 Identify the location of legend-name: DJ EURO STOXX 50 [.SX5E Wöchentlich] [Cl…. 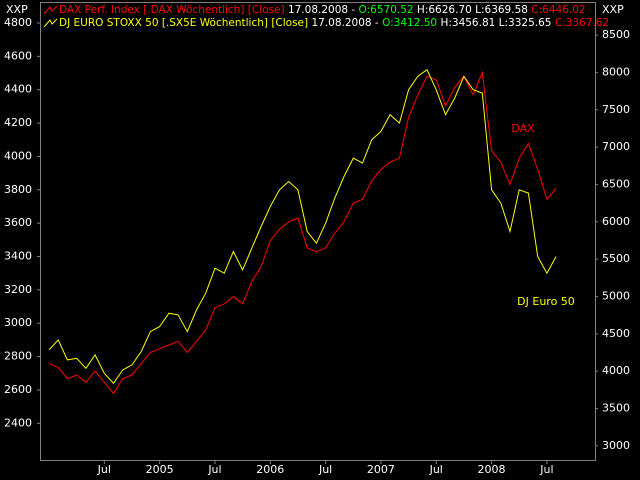
(183, 23).